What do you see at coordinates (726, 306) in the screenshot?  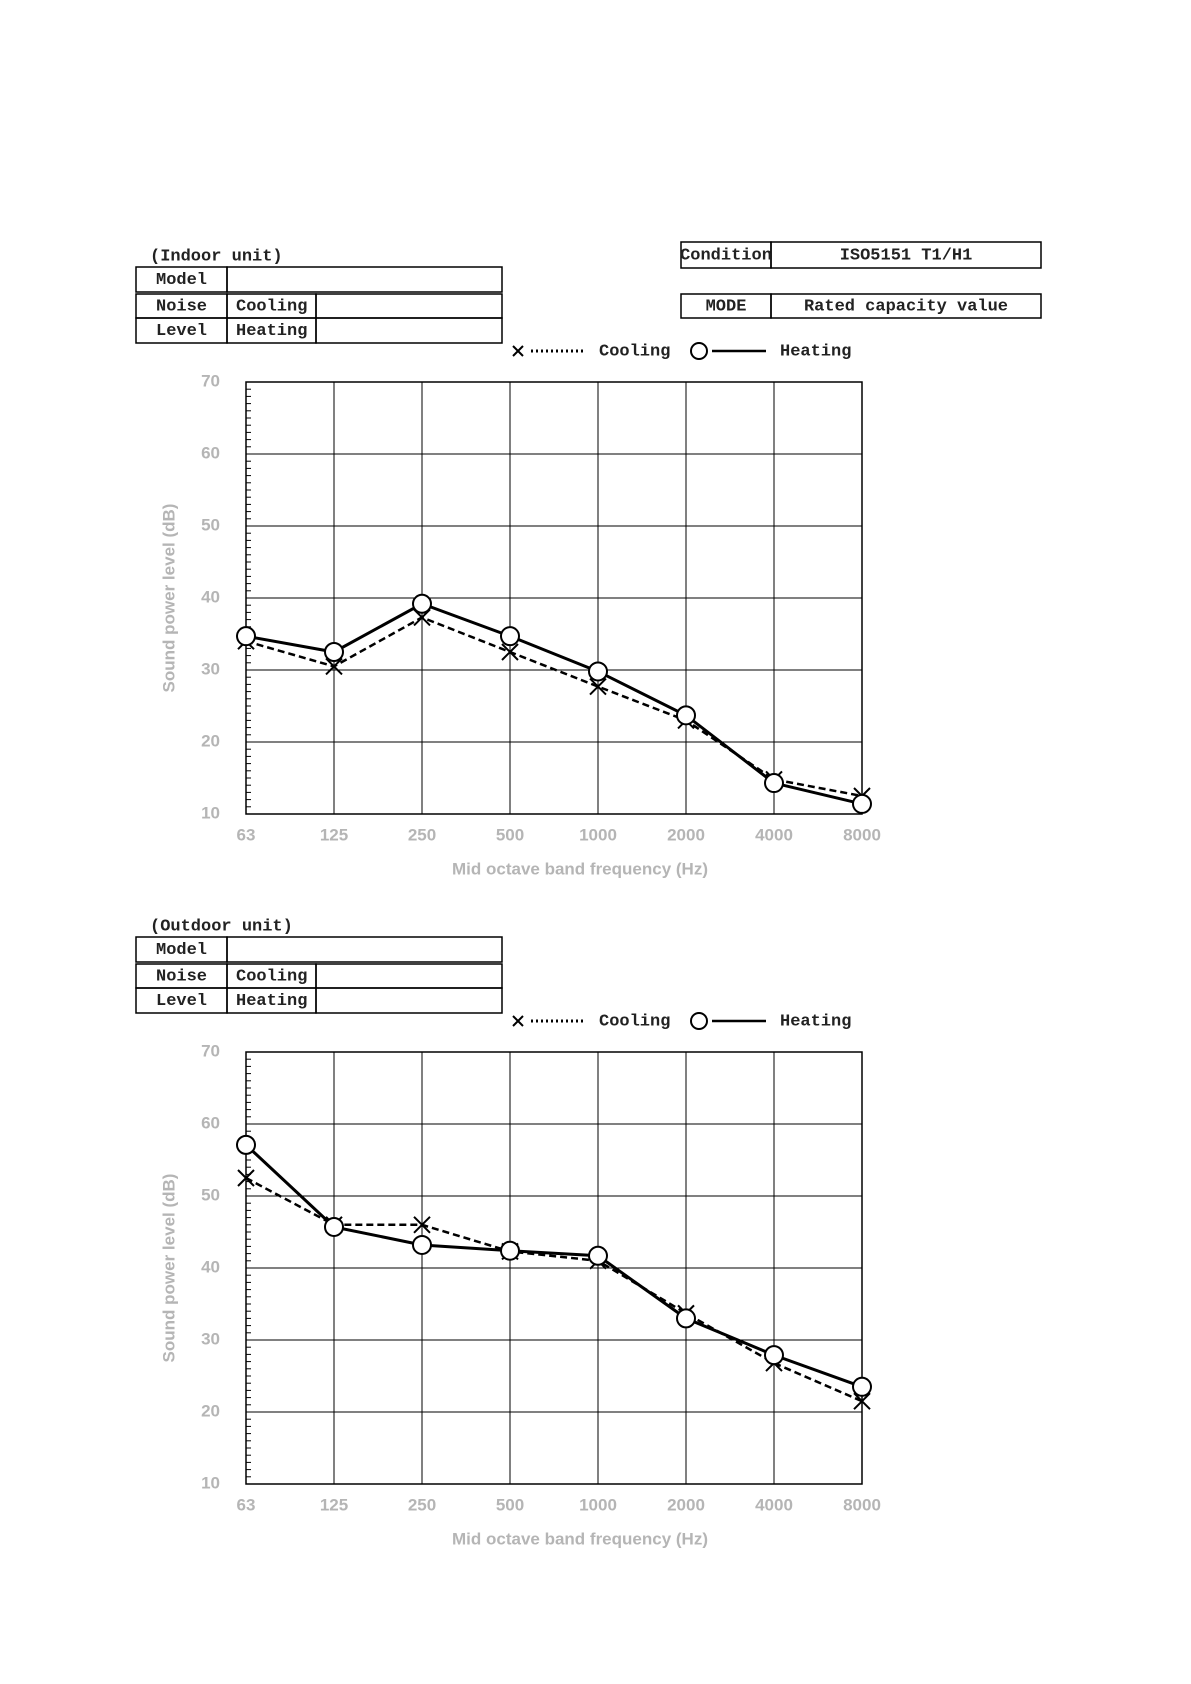 I see `condition-label: MODE` at bounding box center [726, 306].